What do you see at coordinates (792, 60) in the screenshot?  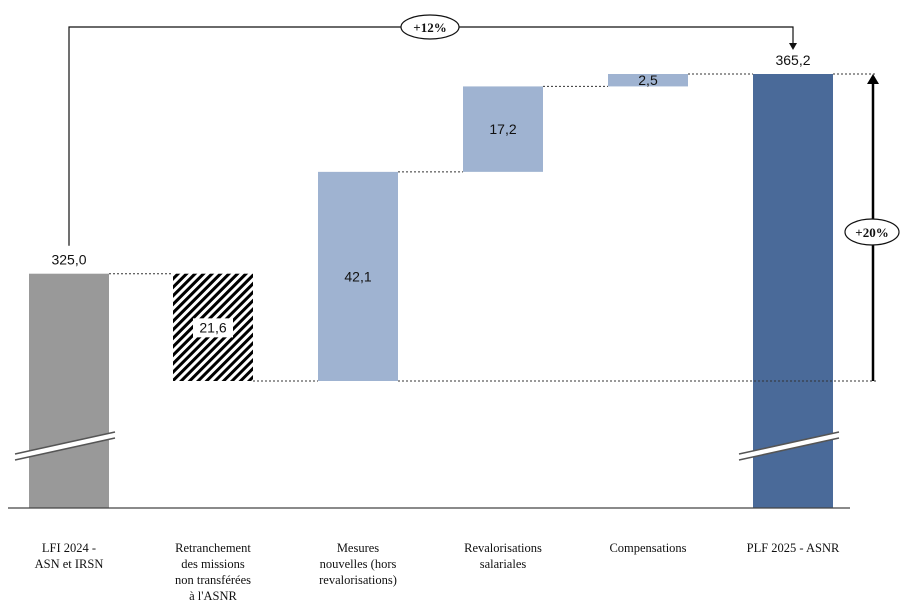 I see `value-label: 365,2` at bounding box center [792, 60].